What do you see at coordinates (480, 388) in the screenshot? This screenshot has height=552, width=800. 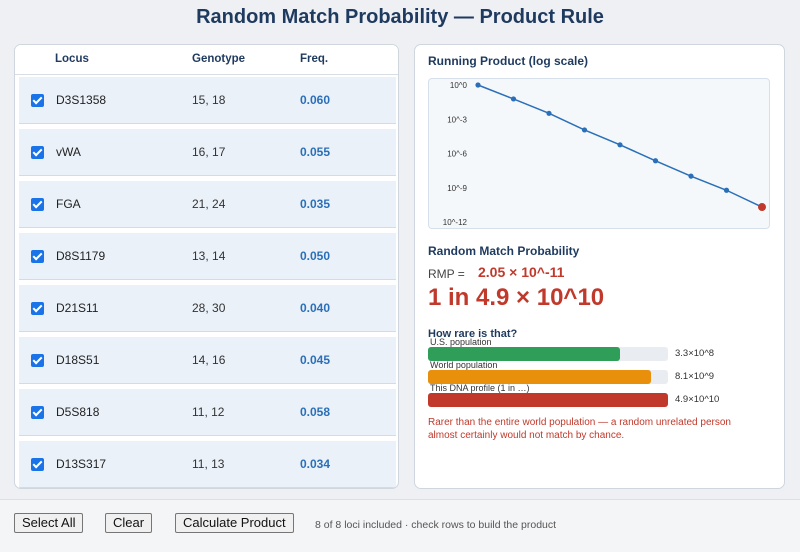 I see `bar-label: This DNA profile (1 in …)` at bounding box center [480, 388].